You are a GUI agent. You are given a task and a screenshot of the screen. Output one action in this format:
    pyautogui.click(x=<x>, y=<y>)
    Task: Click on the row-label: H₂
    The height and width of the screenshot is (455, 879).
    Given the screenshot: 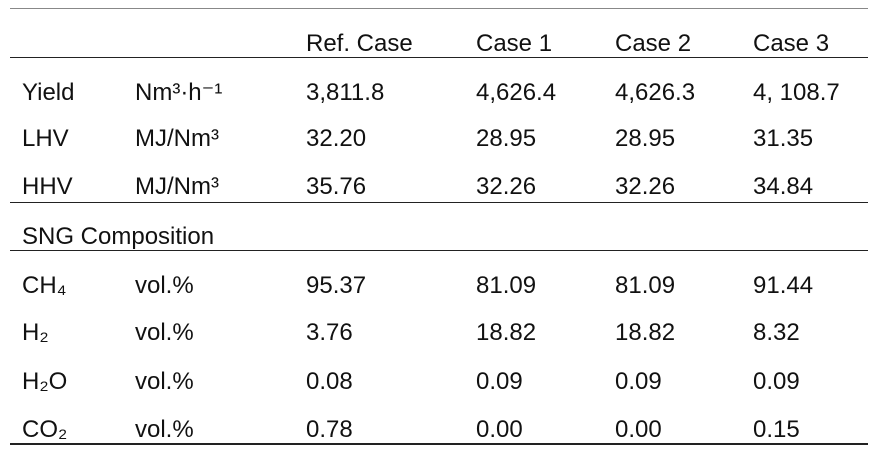 What is the action you would take?
    pyautogui.click(x=35, y=332)
    